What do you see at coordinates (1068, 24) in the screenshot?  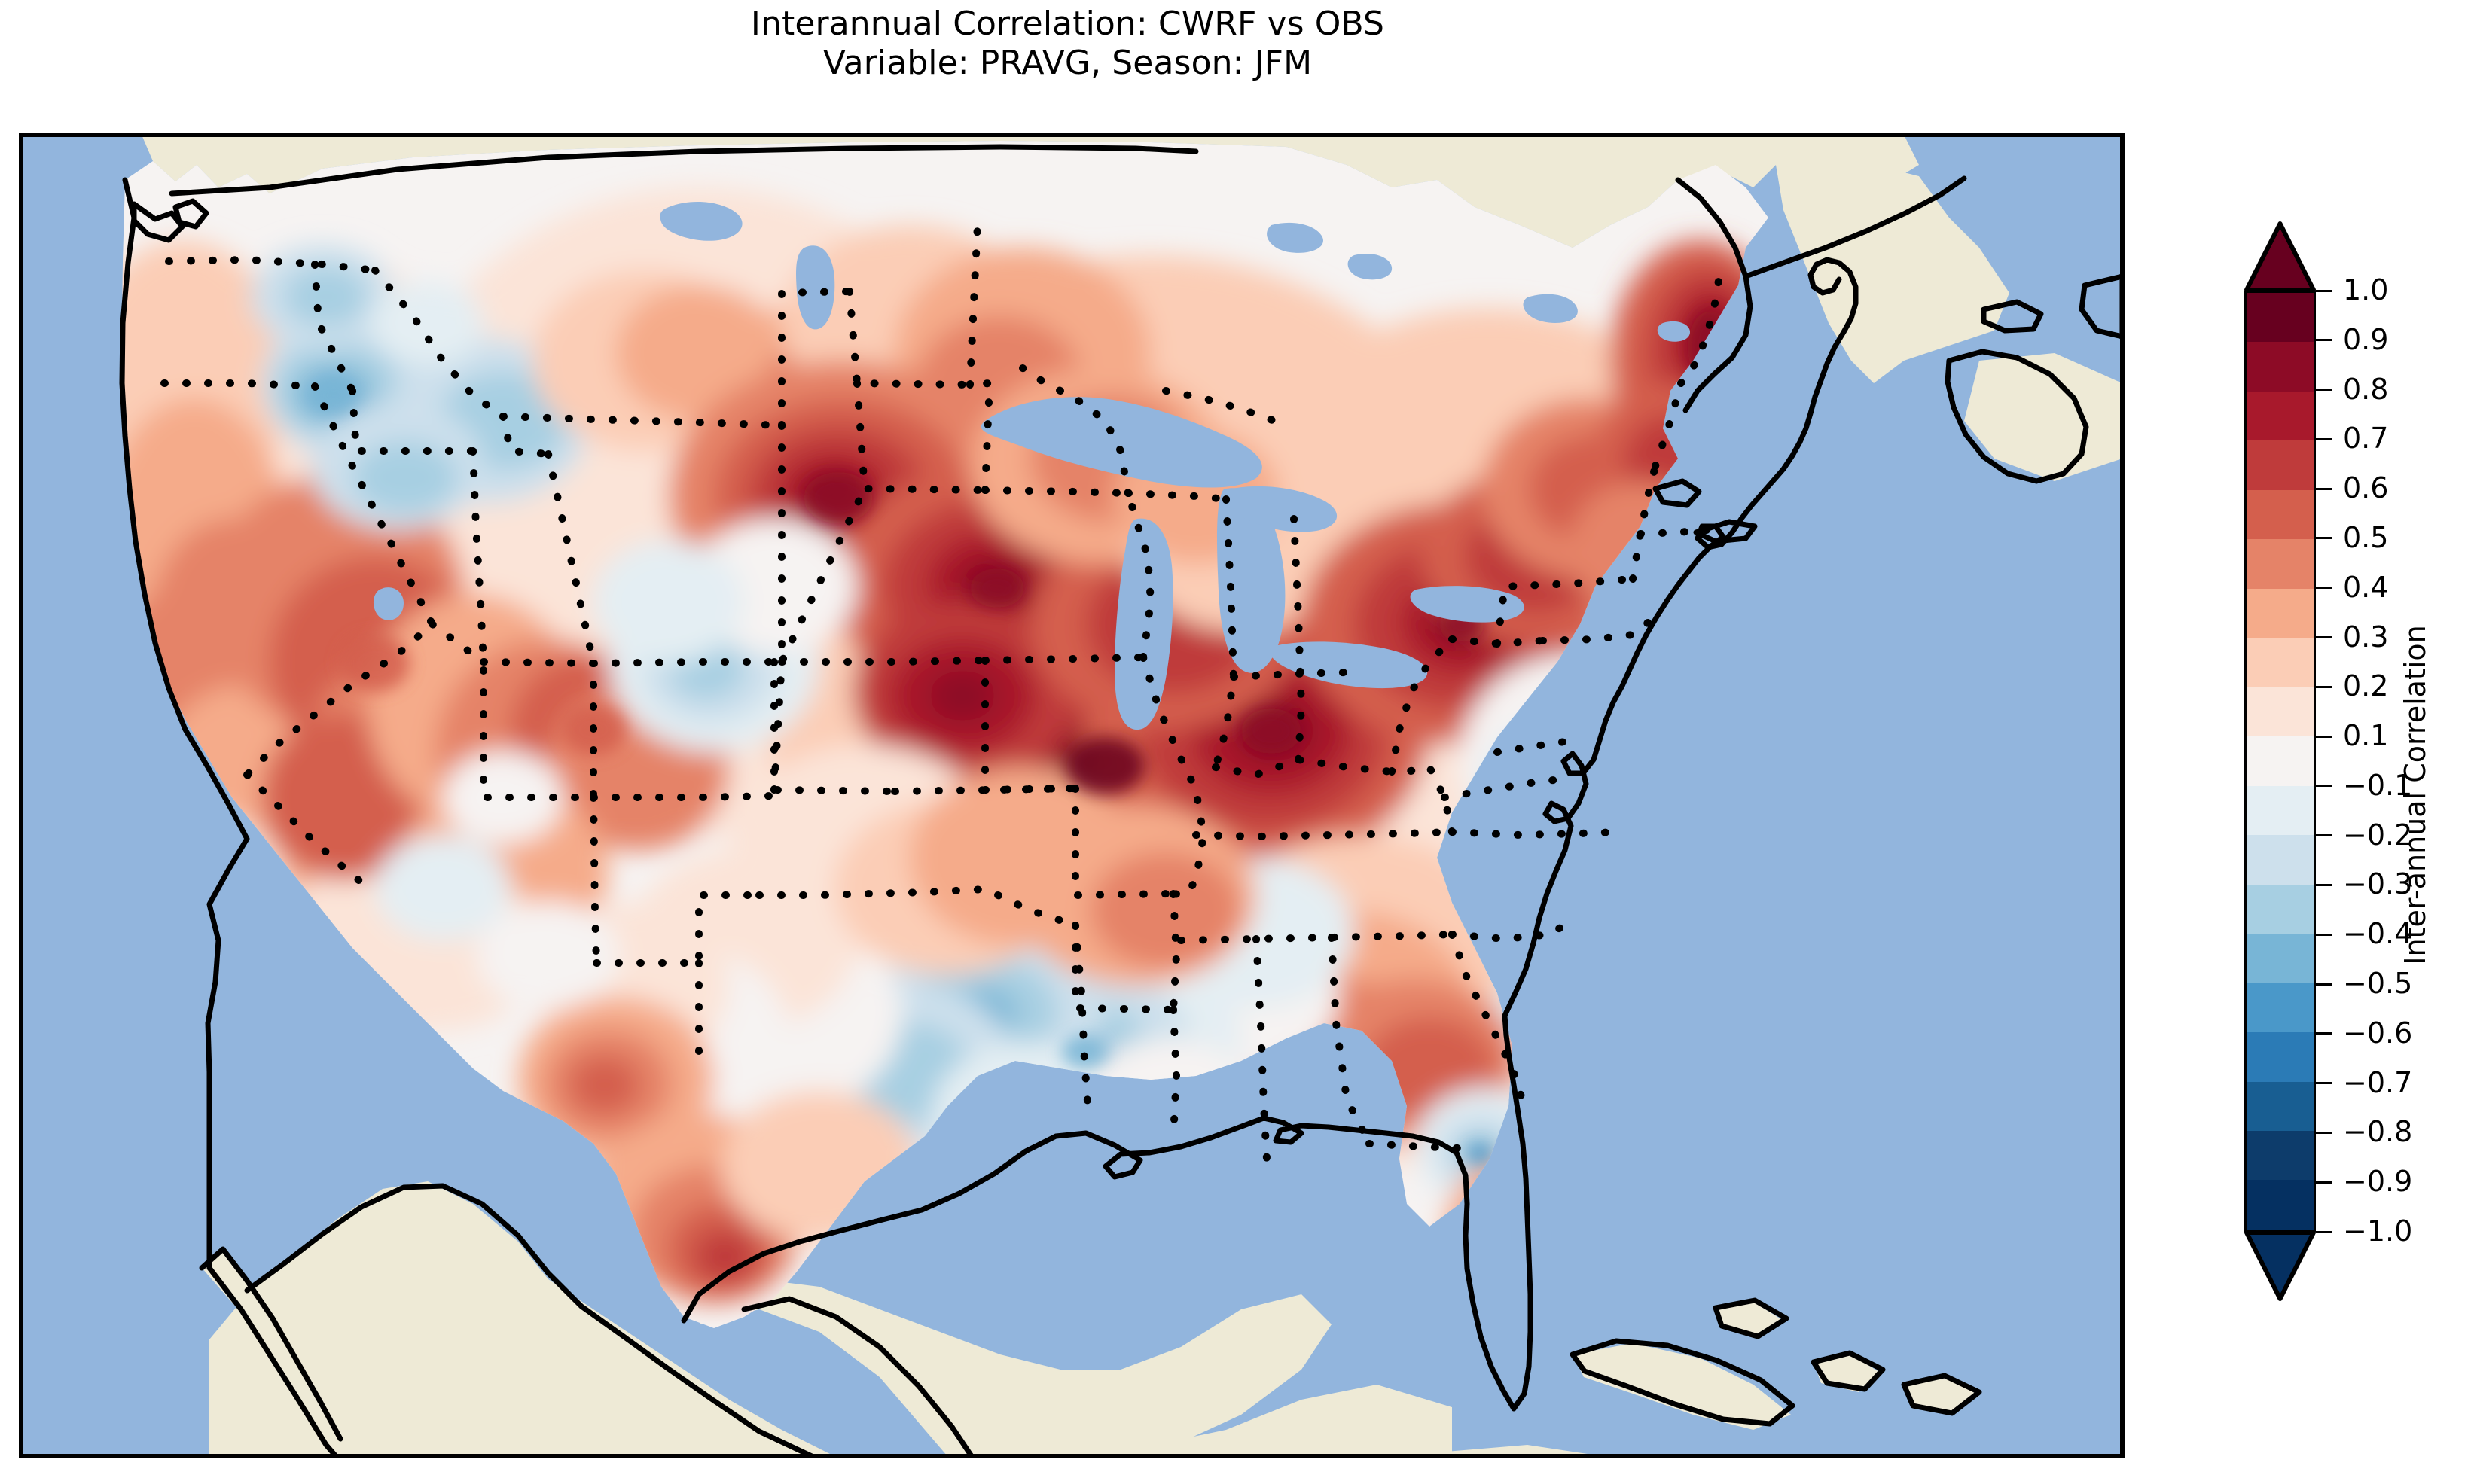 I see `title-line-1: Interannual Correlation: CWRF vs OBS` at bounding box center [1068, 24].